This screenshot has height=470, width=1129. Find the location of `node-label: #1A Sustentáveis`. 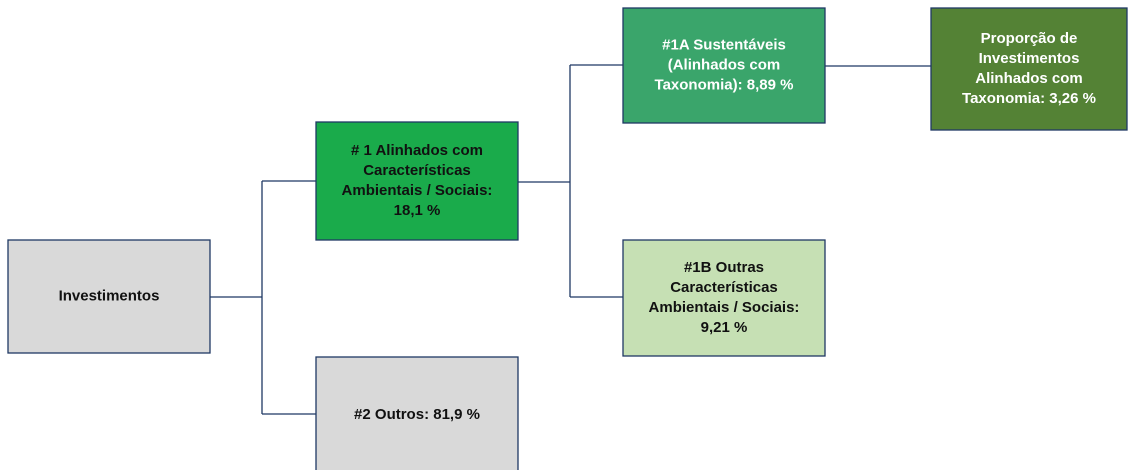

node-label: #1A Sustentáveis is located at coordinates (724, 44).